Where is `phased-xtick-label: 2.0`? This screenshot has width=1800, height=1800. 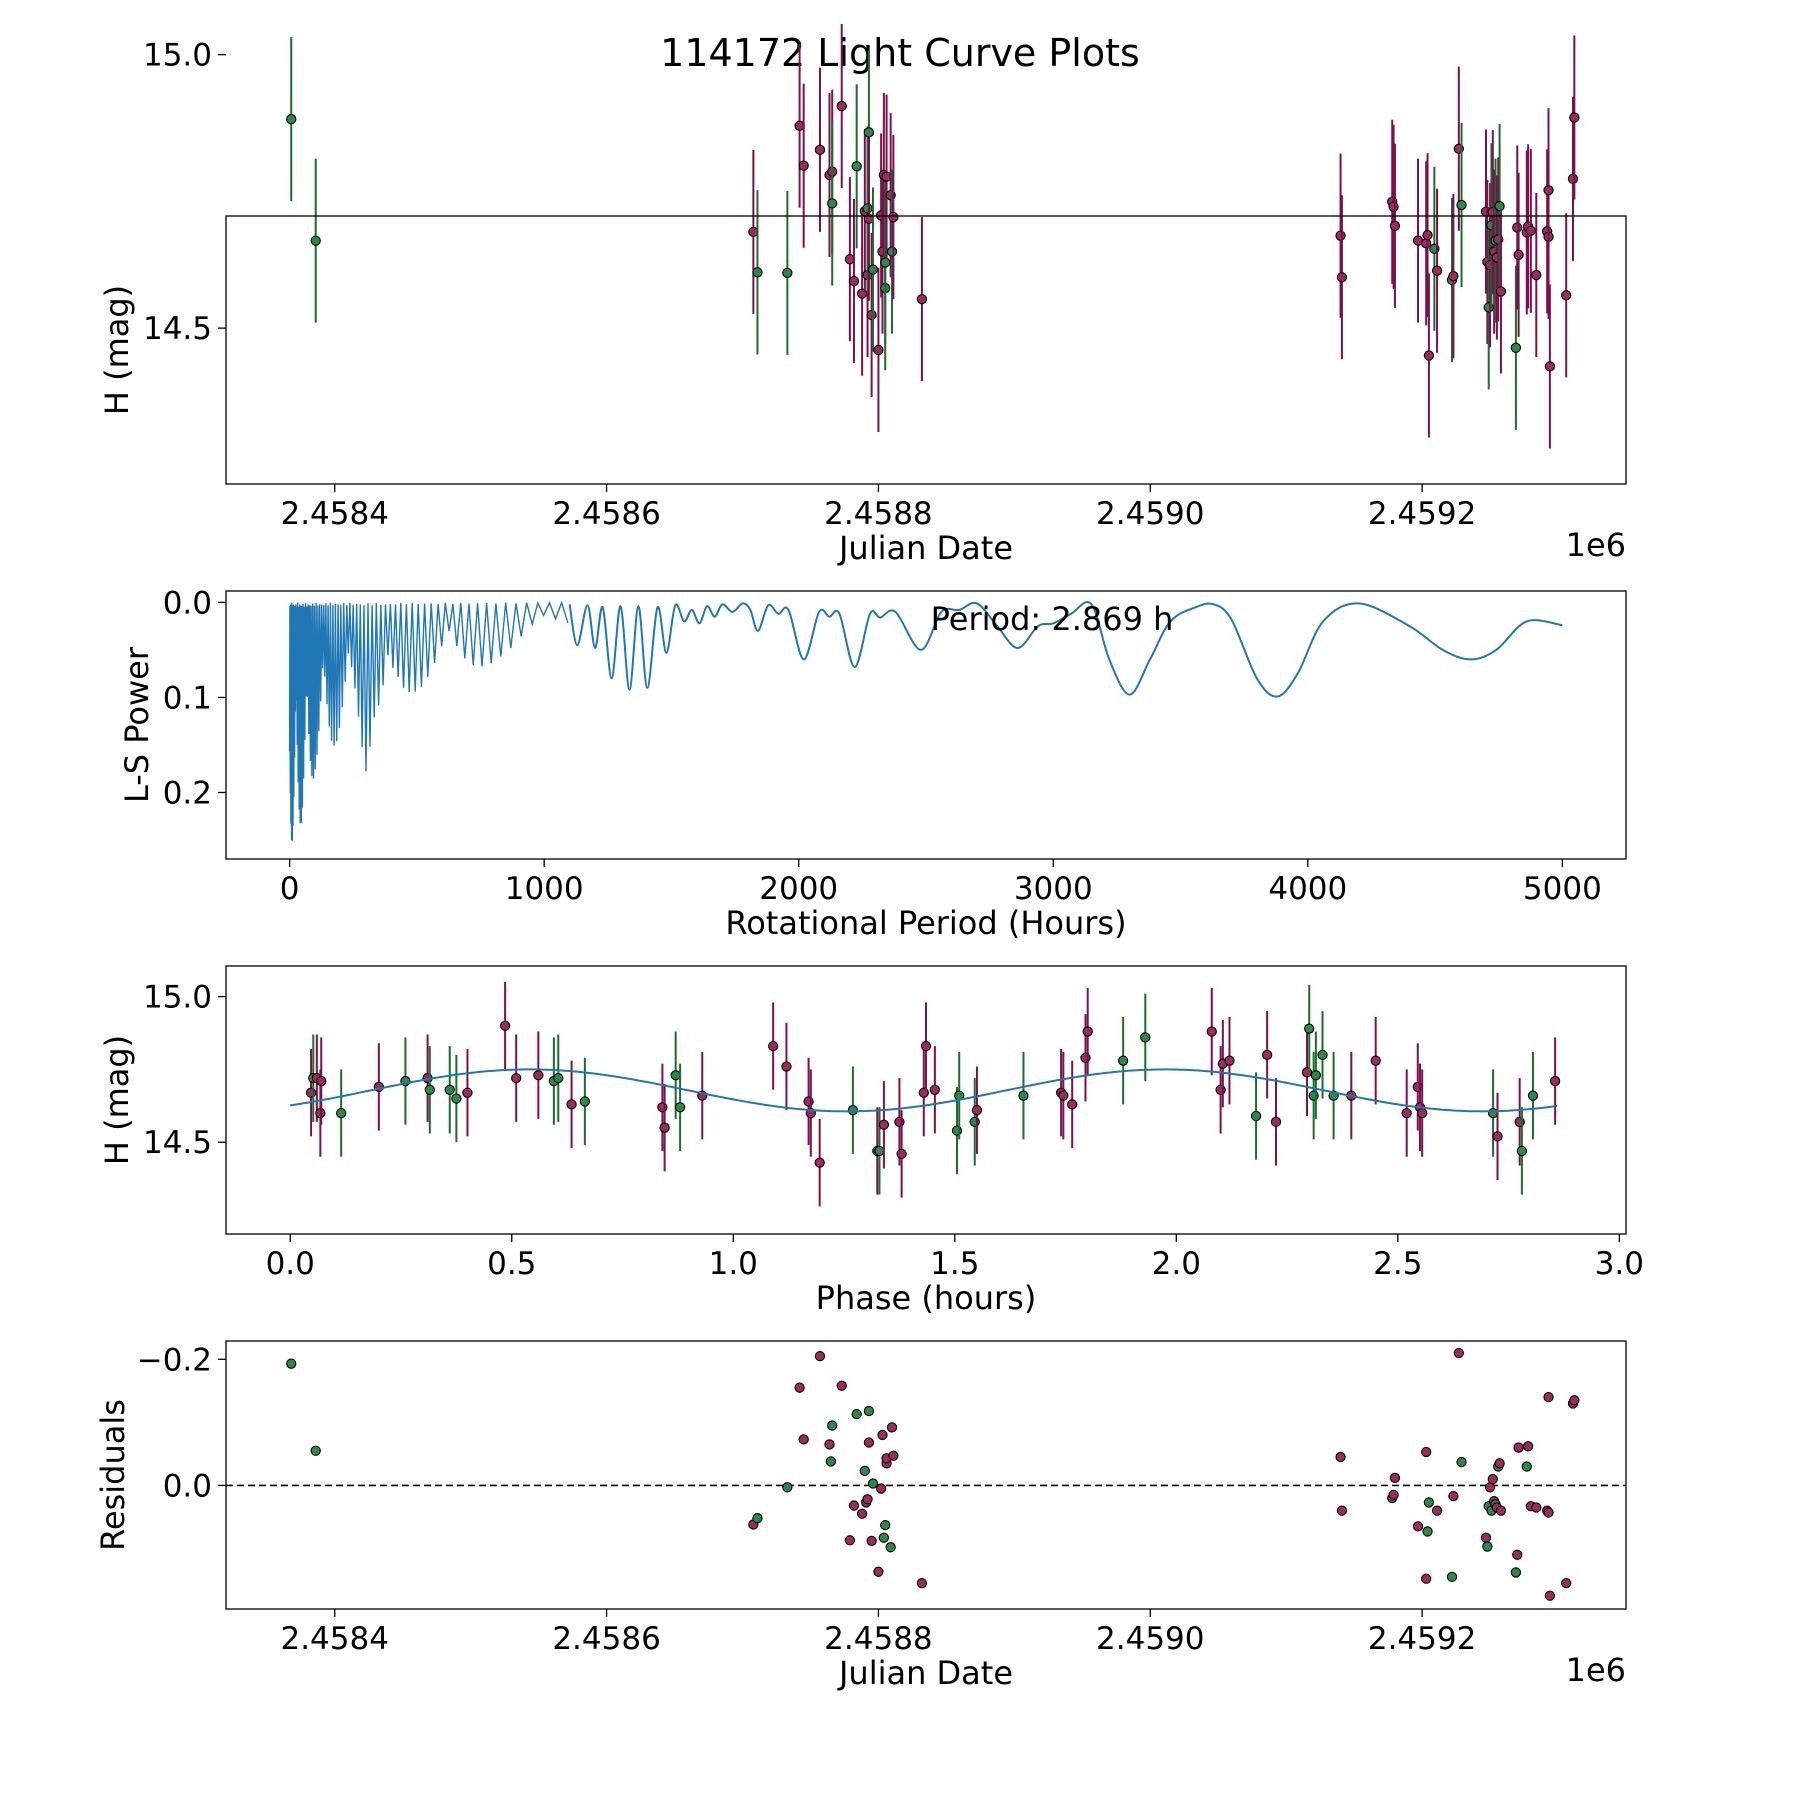 phased-xtick-label: 2.0 is located at coordinates (1176, 1264).